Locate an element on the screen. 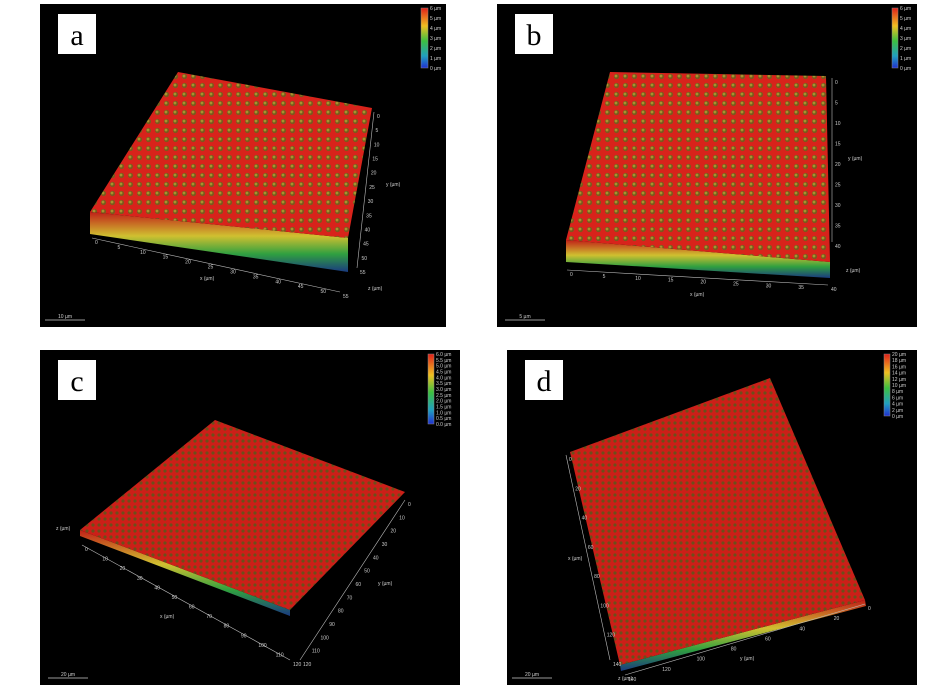 The height and width of the screenshot is (695, 927). colorbar-label: 1.5 µm is located at coordinates (443, 408).